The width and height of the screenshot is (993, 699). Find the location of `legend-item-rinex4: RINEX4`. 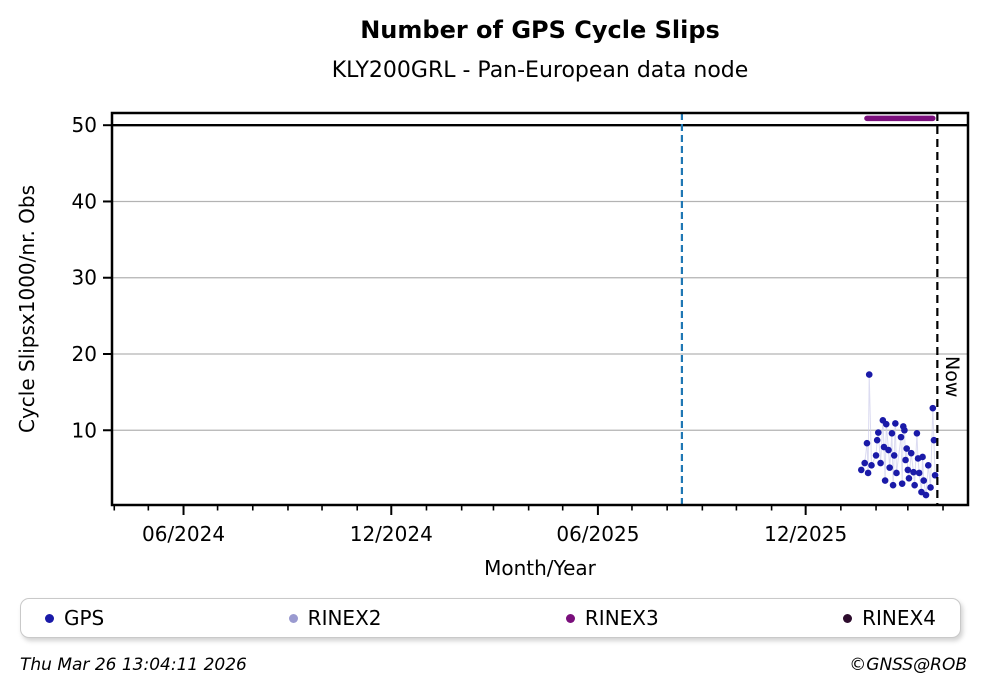

legend-item-rinex4: RINEX4 is located at coordinates (889, 618).